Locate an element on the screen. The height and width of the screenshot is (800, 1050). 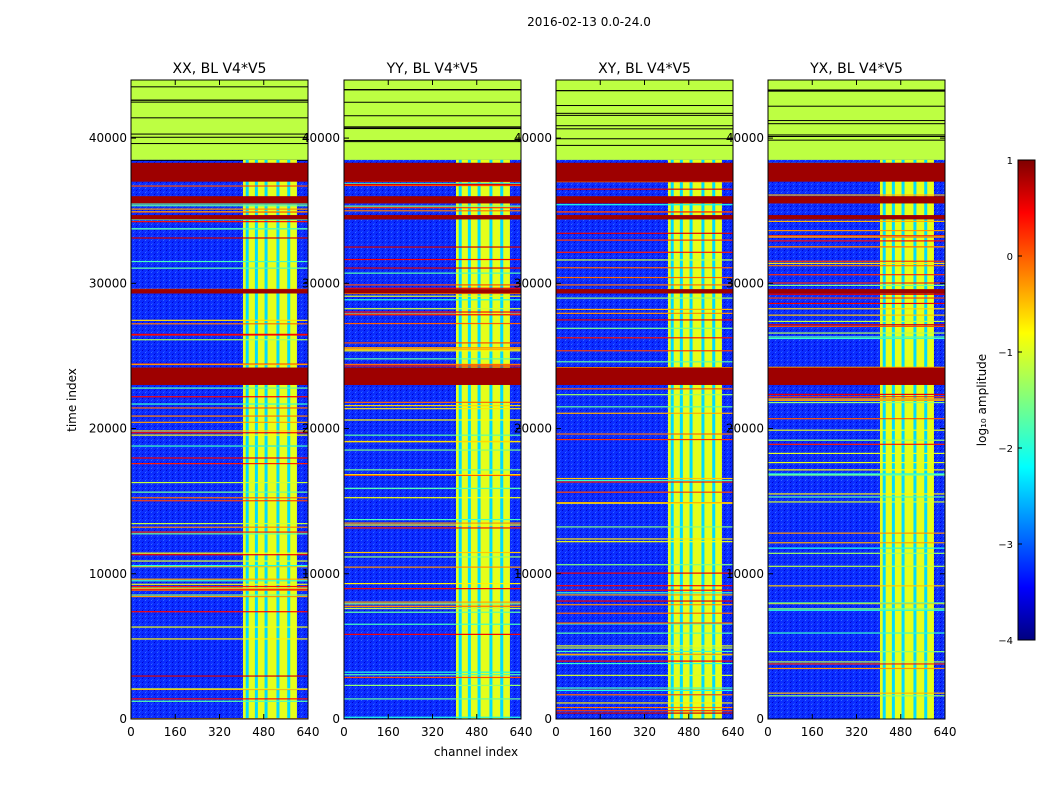
y-tick-label: 20000 is located at coordinates (533, 429).